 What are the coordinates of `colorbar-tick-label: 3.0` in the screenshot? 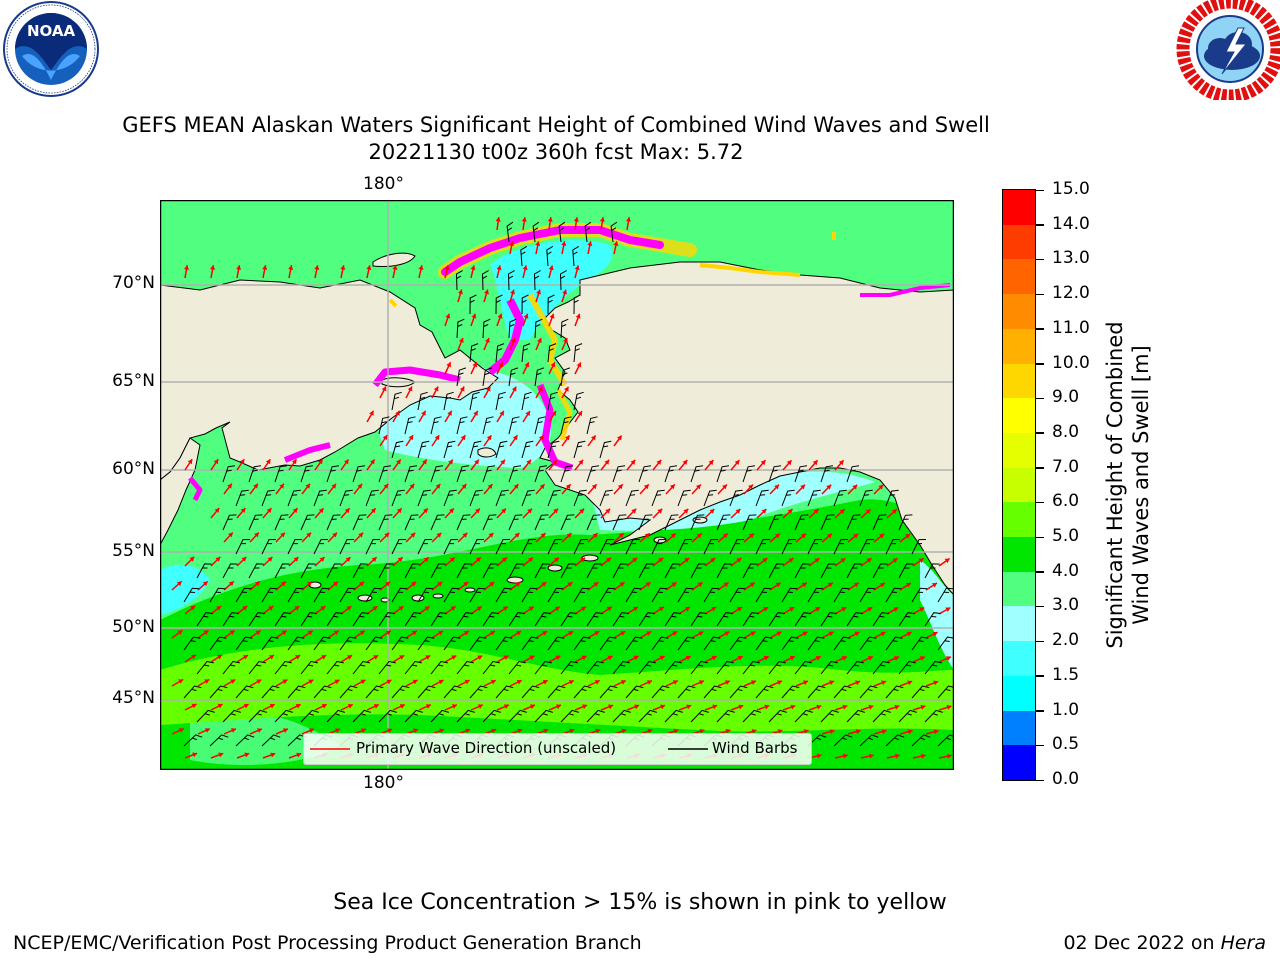 It's located at (1066, 605).